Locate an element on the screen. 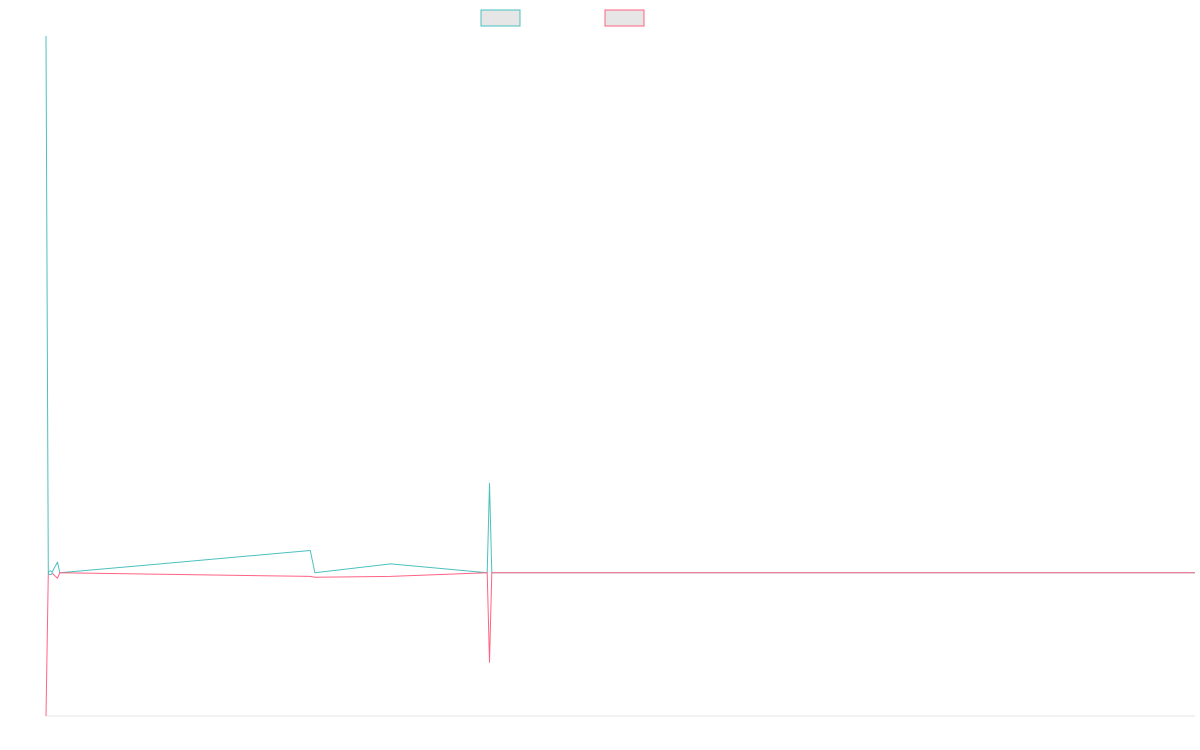  series-point-marker is located at coordinates (50, 573).